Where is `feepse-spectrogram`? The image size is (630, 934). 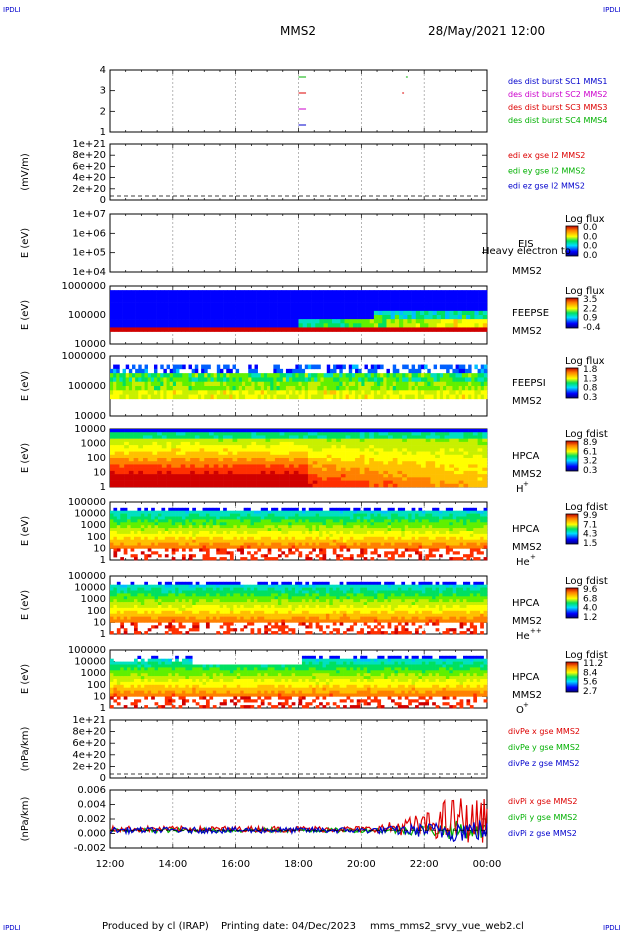 feepse-spectrogram is located at coordinates (298, 311).